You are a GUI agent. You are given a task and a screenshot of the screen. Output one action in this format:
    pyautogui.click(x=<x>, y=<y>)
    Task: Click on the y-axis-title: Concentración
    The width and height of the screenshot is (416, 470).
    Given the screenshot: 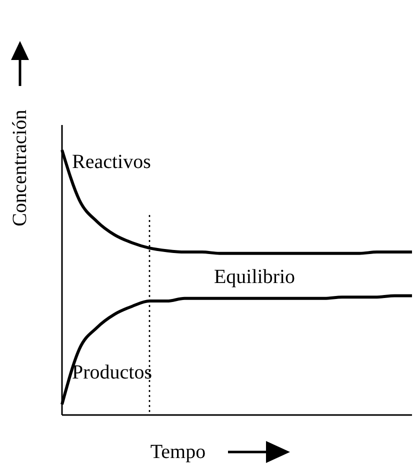 What is the action you would take?
    pyautogui.click(x=20, y=168)
    